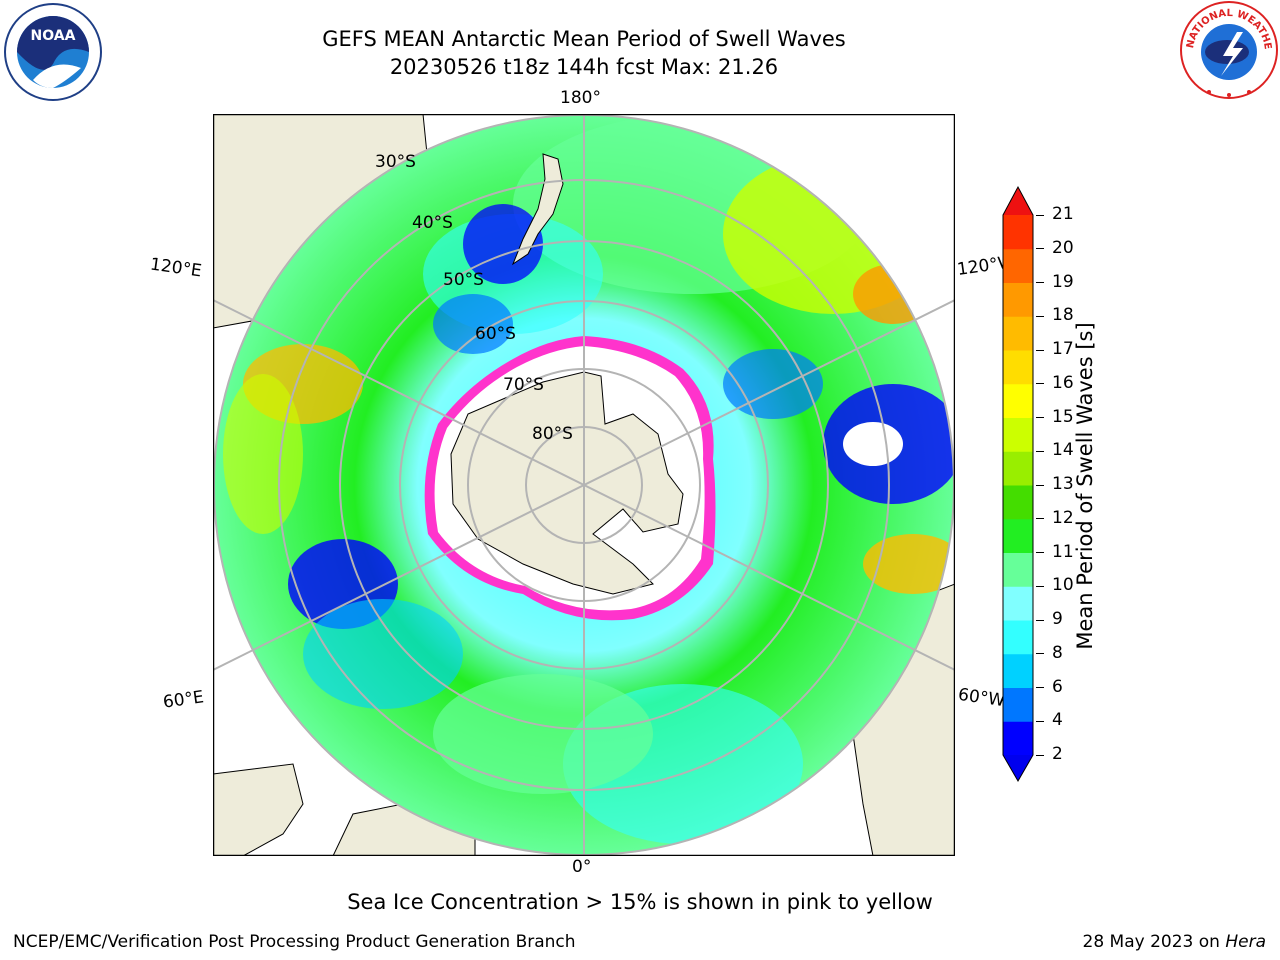  I want to click on colorbar-tick-label: 13, so click(1063, 484).